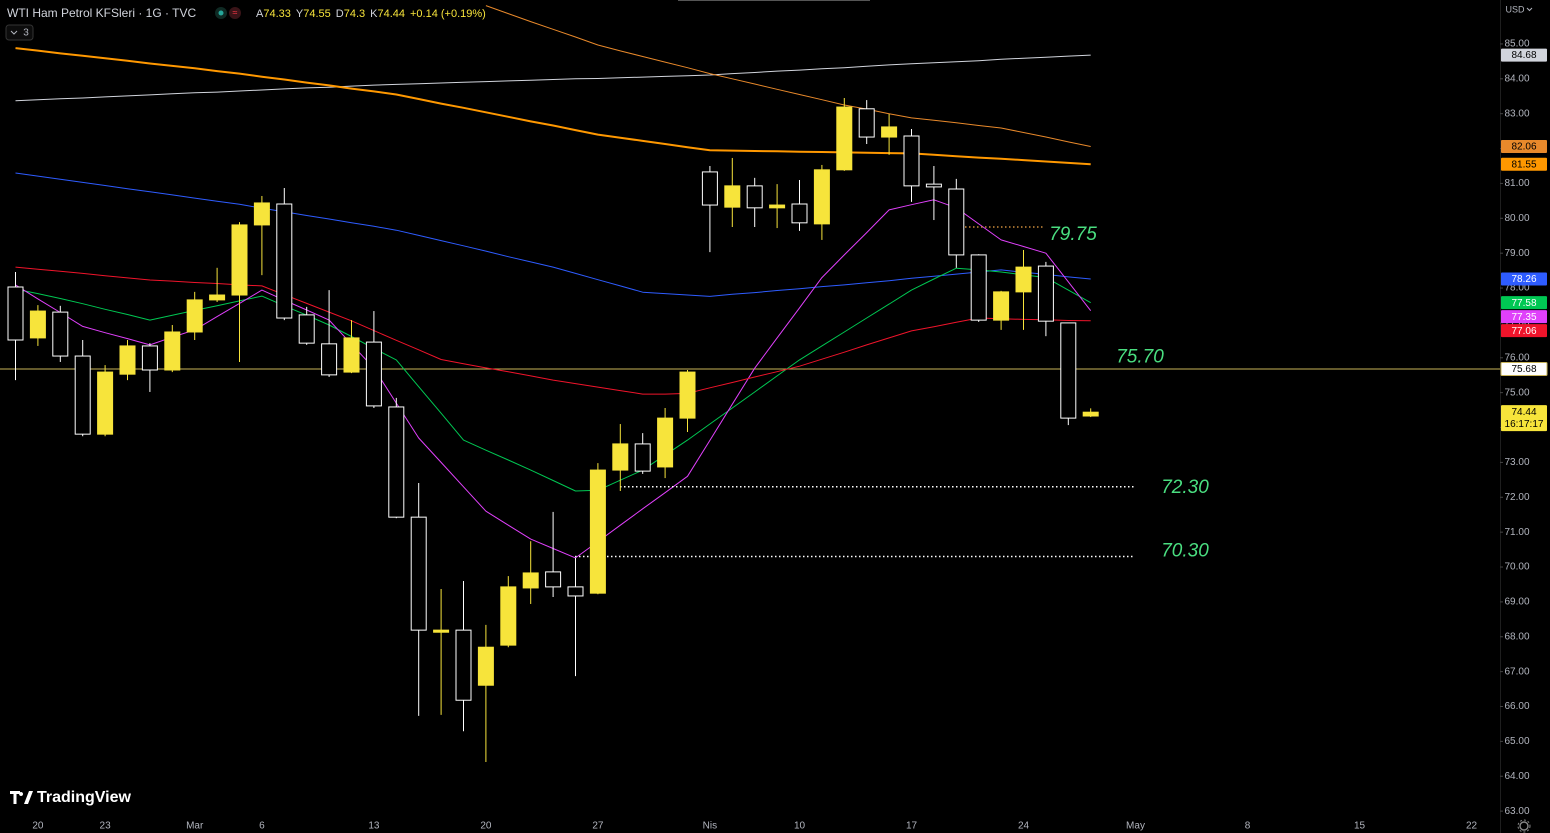  Describe the element at coordinates (1516, 288) in the screenshot. I see `y-tick-label: 78.00` at that location.